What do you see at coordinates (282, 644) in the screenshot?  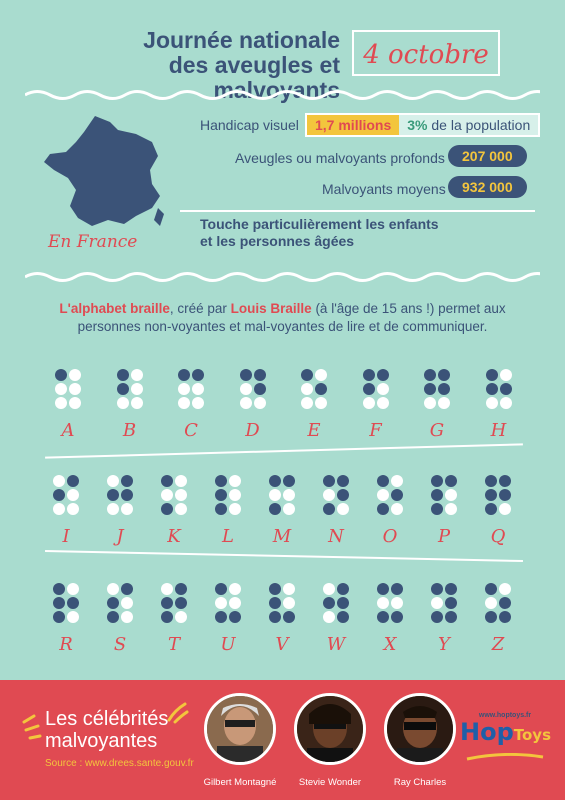 I see `braille-letter: V` at bounding box center [282, 644].